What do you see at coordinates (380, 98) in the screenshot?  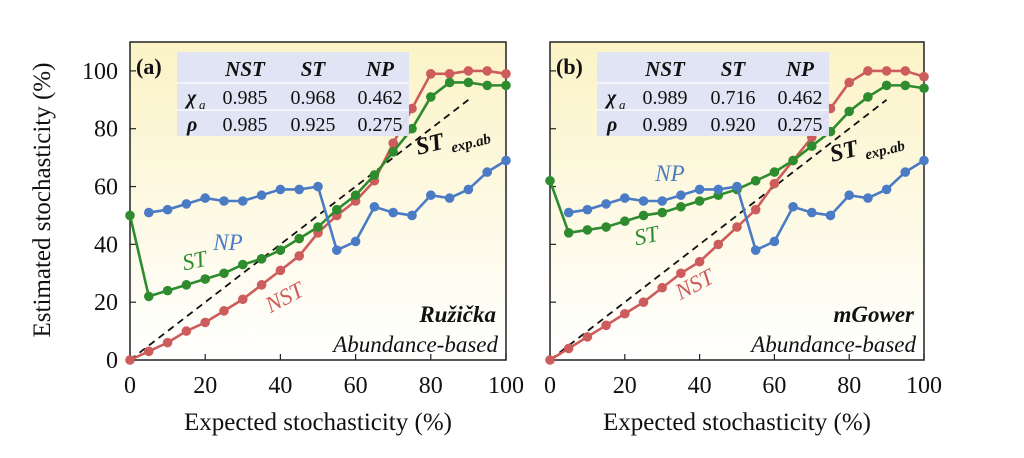 I see `stats-cell: 0.462` at bounding box center [380, 98].